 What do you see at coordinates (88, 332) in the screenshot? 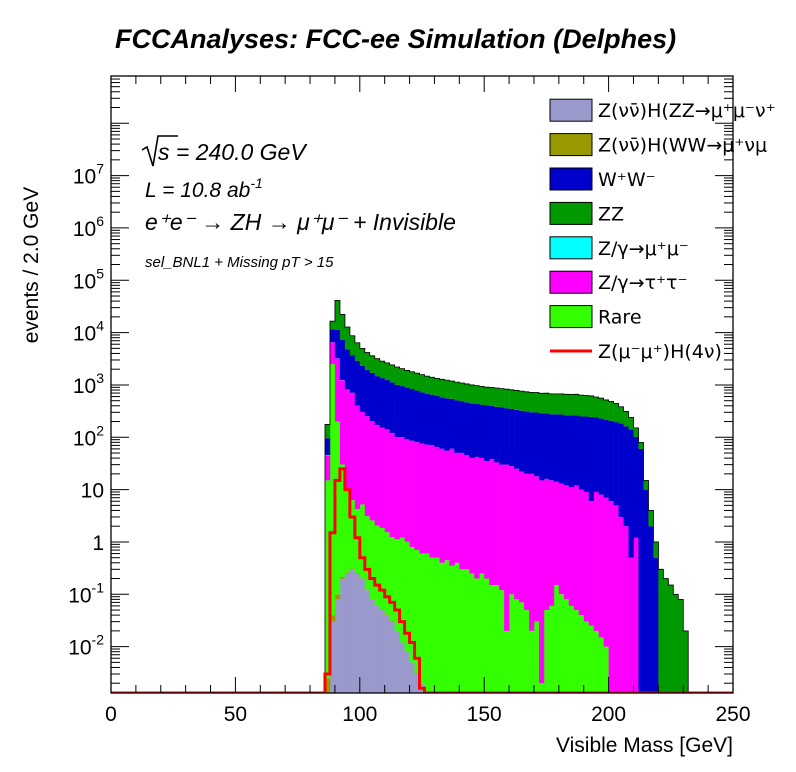
I see `y-tick-label: 10⁴` at bounding box center [88, 332].